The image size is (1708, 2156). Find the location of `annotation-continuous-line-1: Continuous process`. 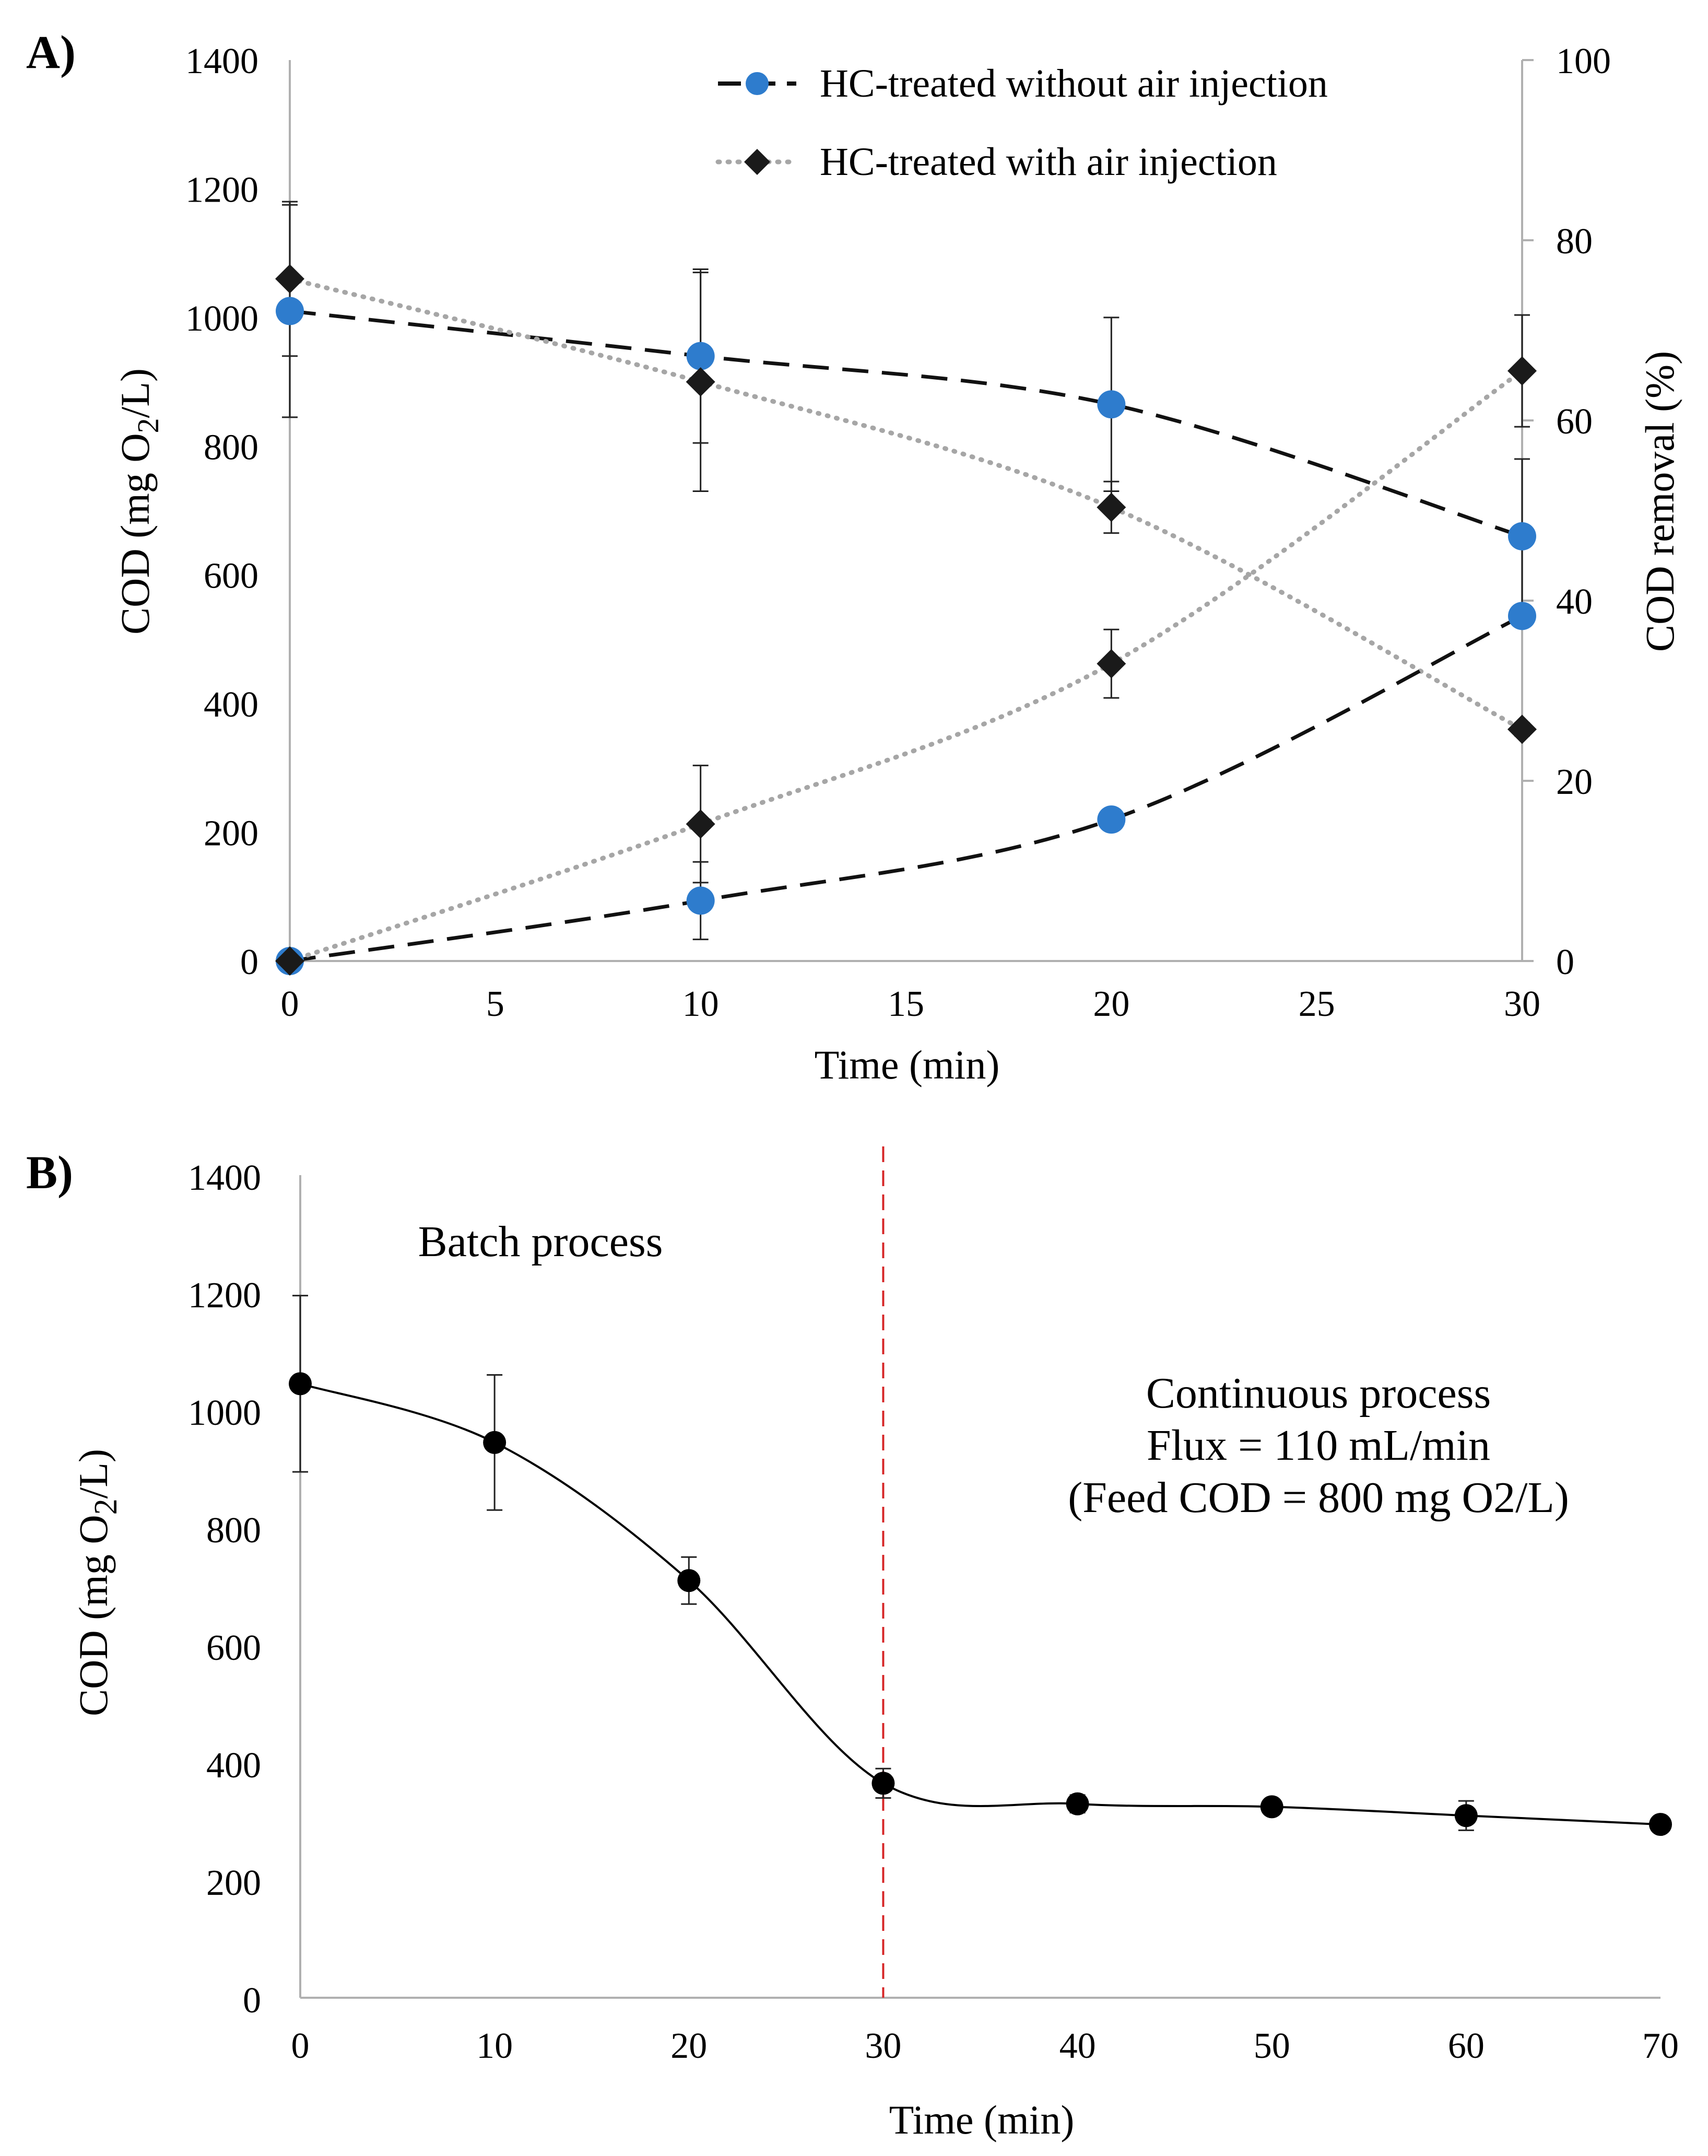

annotation-continuous-line-1: Continuous process is located at coordinates (1318, 1393).